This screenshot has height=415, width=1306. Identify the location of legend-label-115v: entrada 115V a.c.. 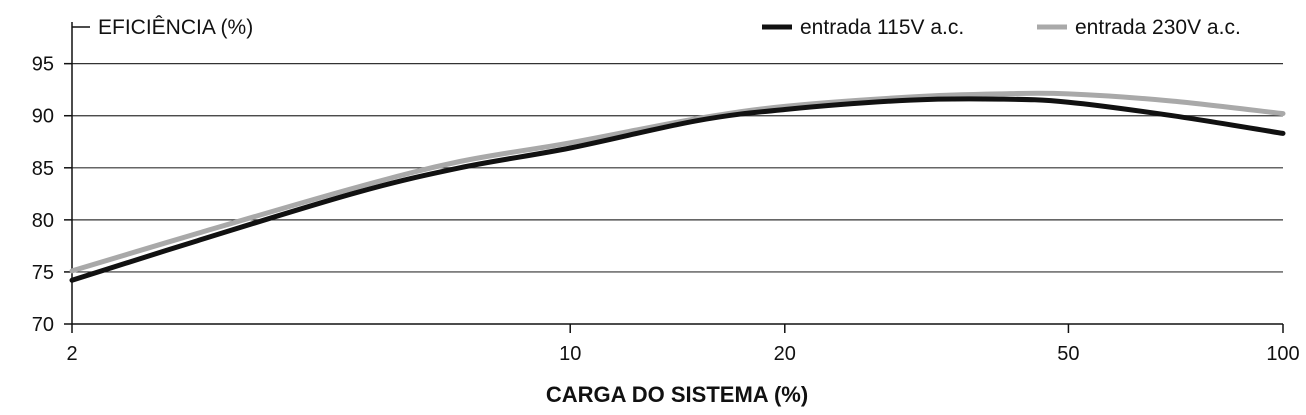
(882, 27).